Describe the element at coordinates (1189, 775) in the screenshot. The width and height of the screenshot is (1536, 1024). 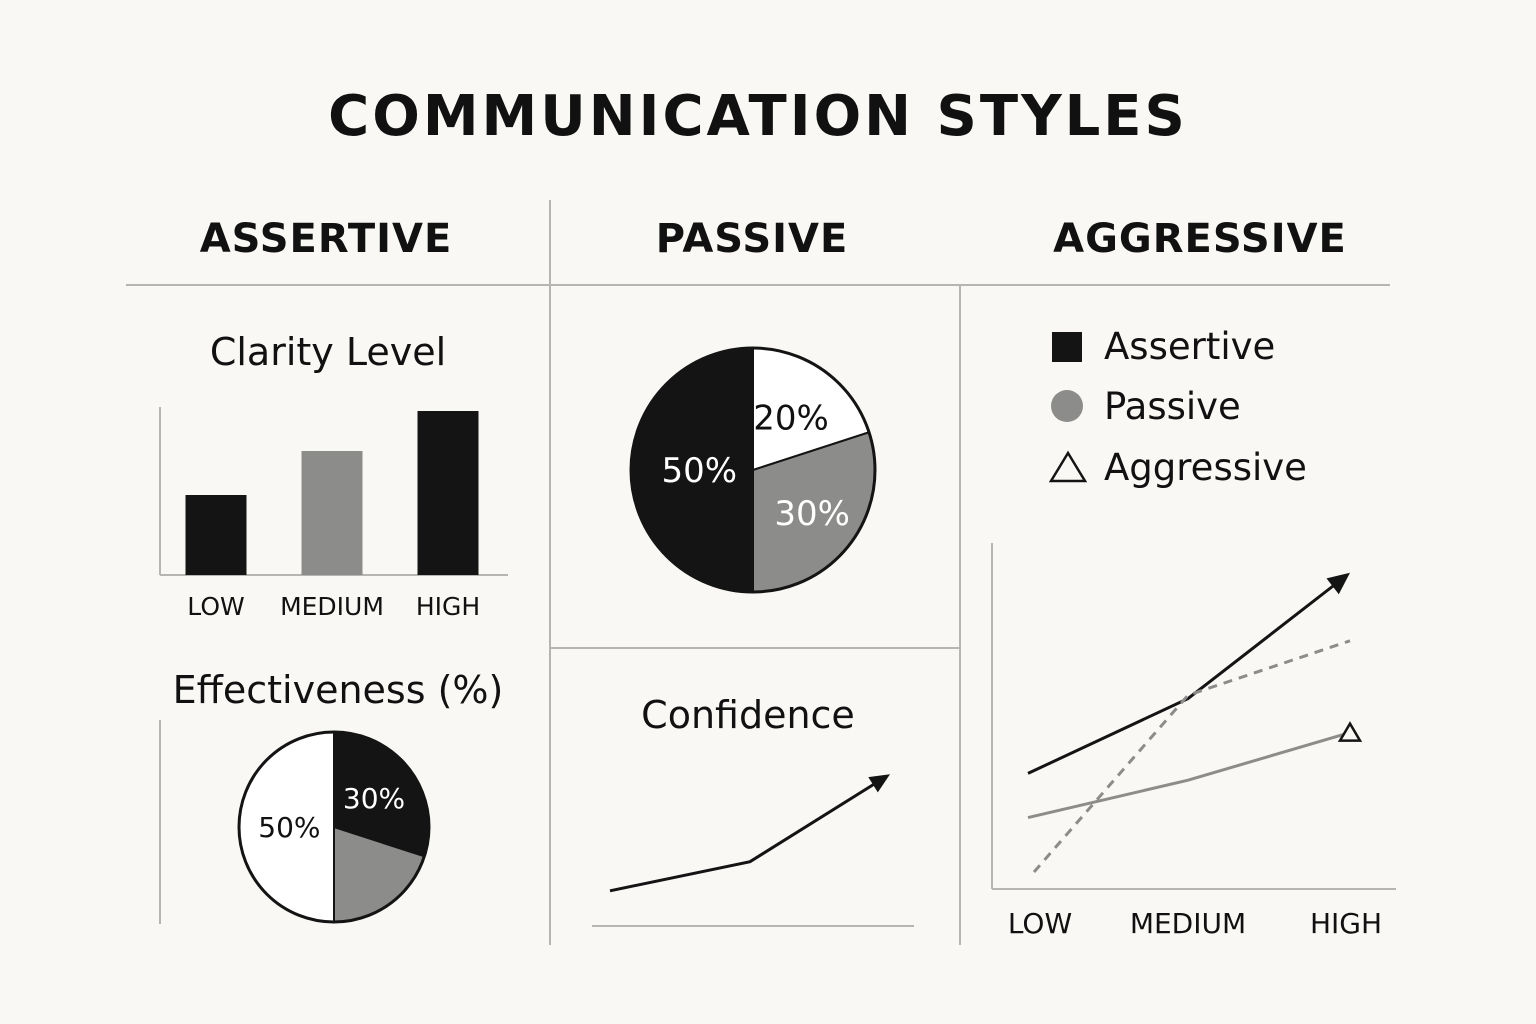
I see `series-line-aggressive` at that location.